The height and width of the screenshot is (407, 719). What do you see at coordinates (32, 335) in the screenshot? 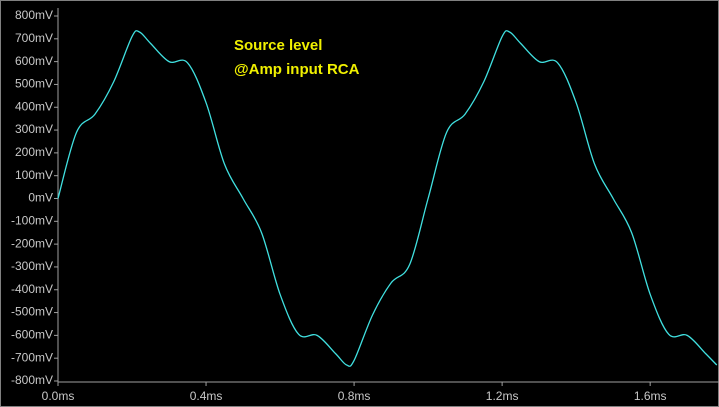
I see `y-tick-label: -600mV` at bounding box center [32, 335].